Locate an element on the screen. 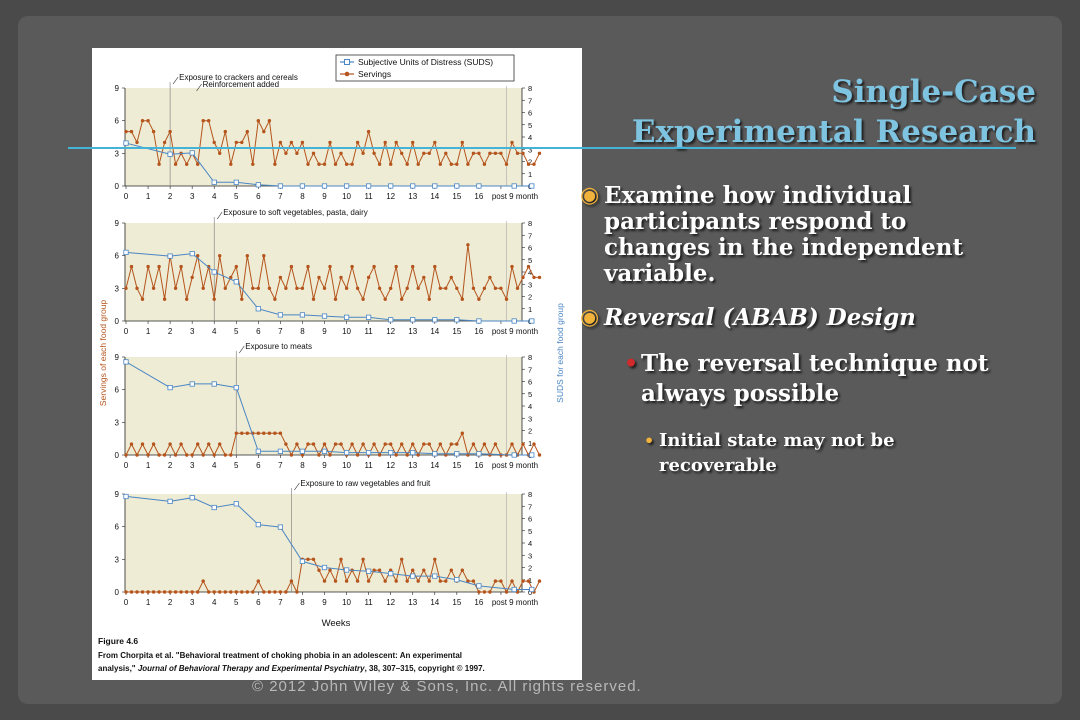  y-right-tick-label: 7 is located at coordinates (530, 369).